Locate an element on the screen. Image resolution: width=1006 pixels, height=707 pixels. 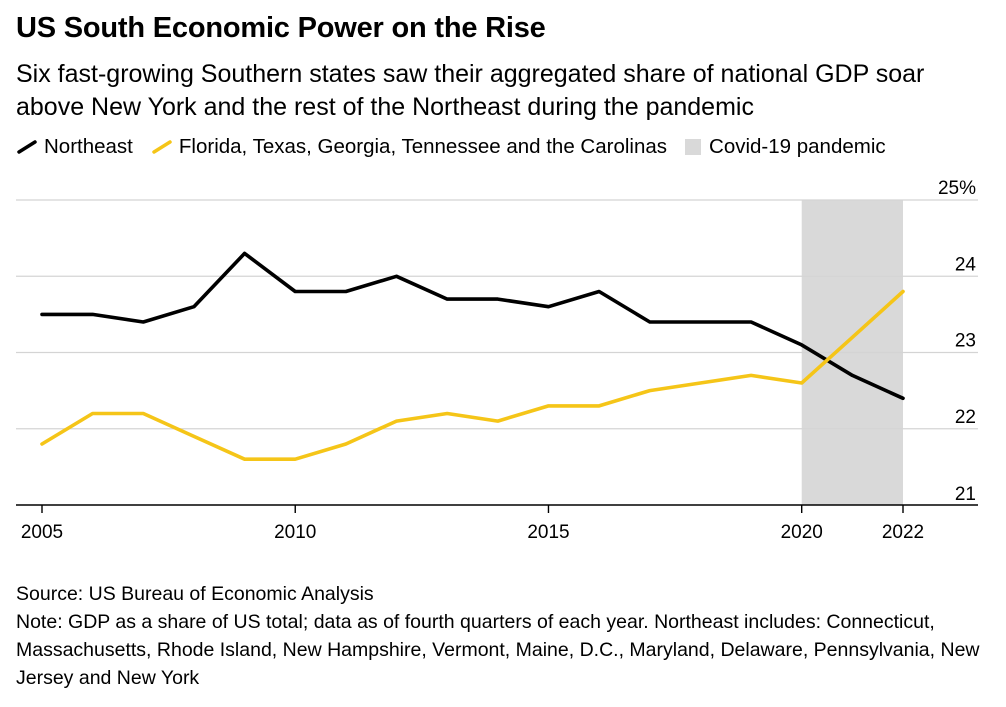
x-tick-label-2022: 2022 is located at coordinates (903, 532).